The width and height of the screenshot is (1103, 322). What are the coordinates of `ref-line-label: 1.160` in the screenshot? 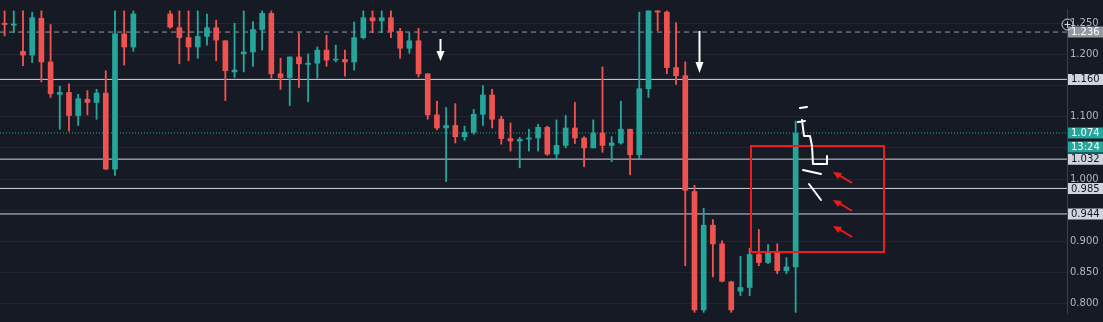 It's located at (1085, 79).